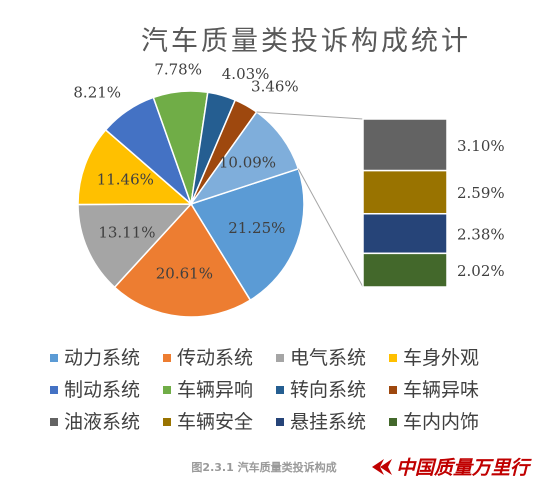  What do you see at coordinates (328, 390) in the screenshot?
I see `legend-label-7: 转向系统` at bounding box center [328, 390].